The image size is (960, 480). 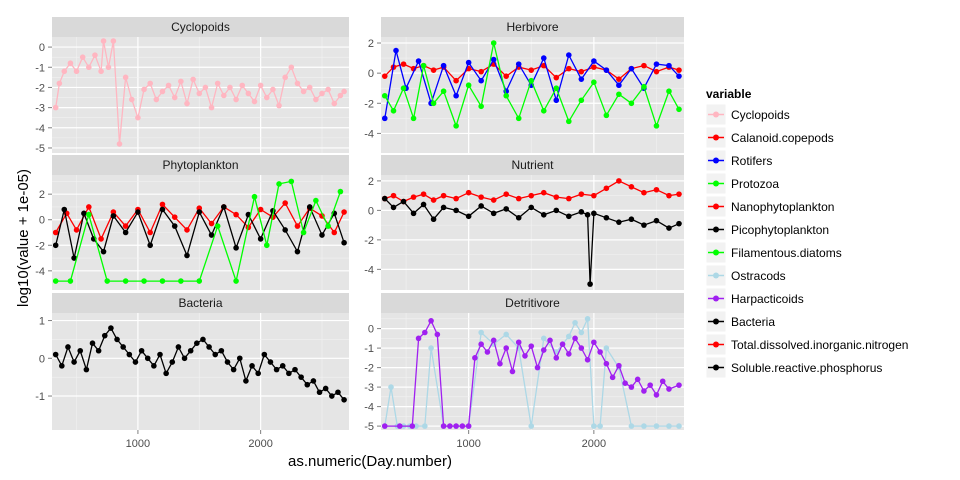 I want to click on legend-label: Bacteria, so click(x=753, y=322).